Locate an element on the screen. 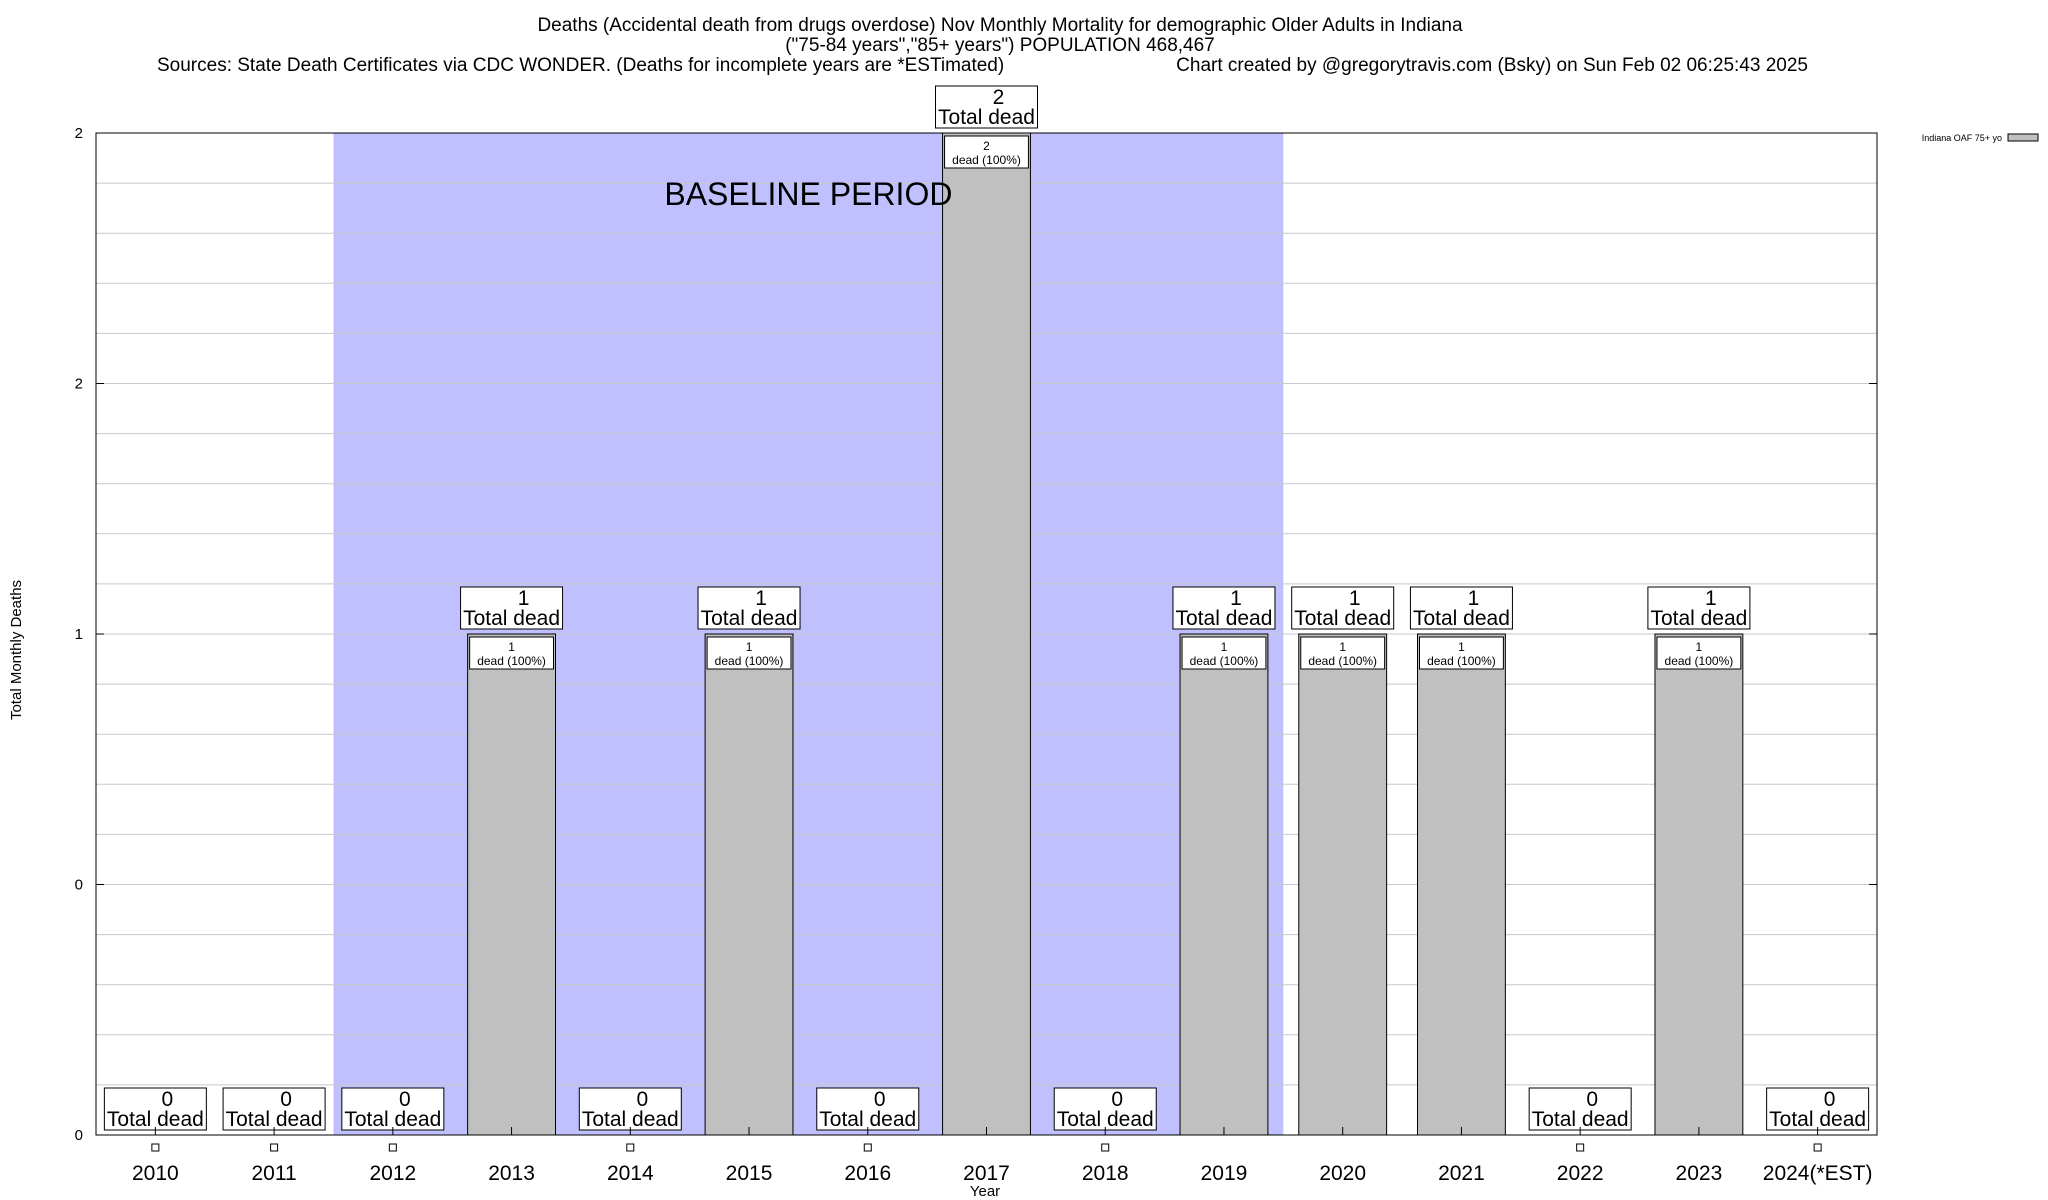  bar-2019 is located at coordinates (1224, 884).